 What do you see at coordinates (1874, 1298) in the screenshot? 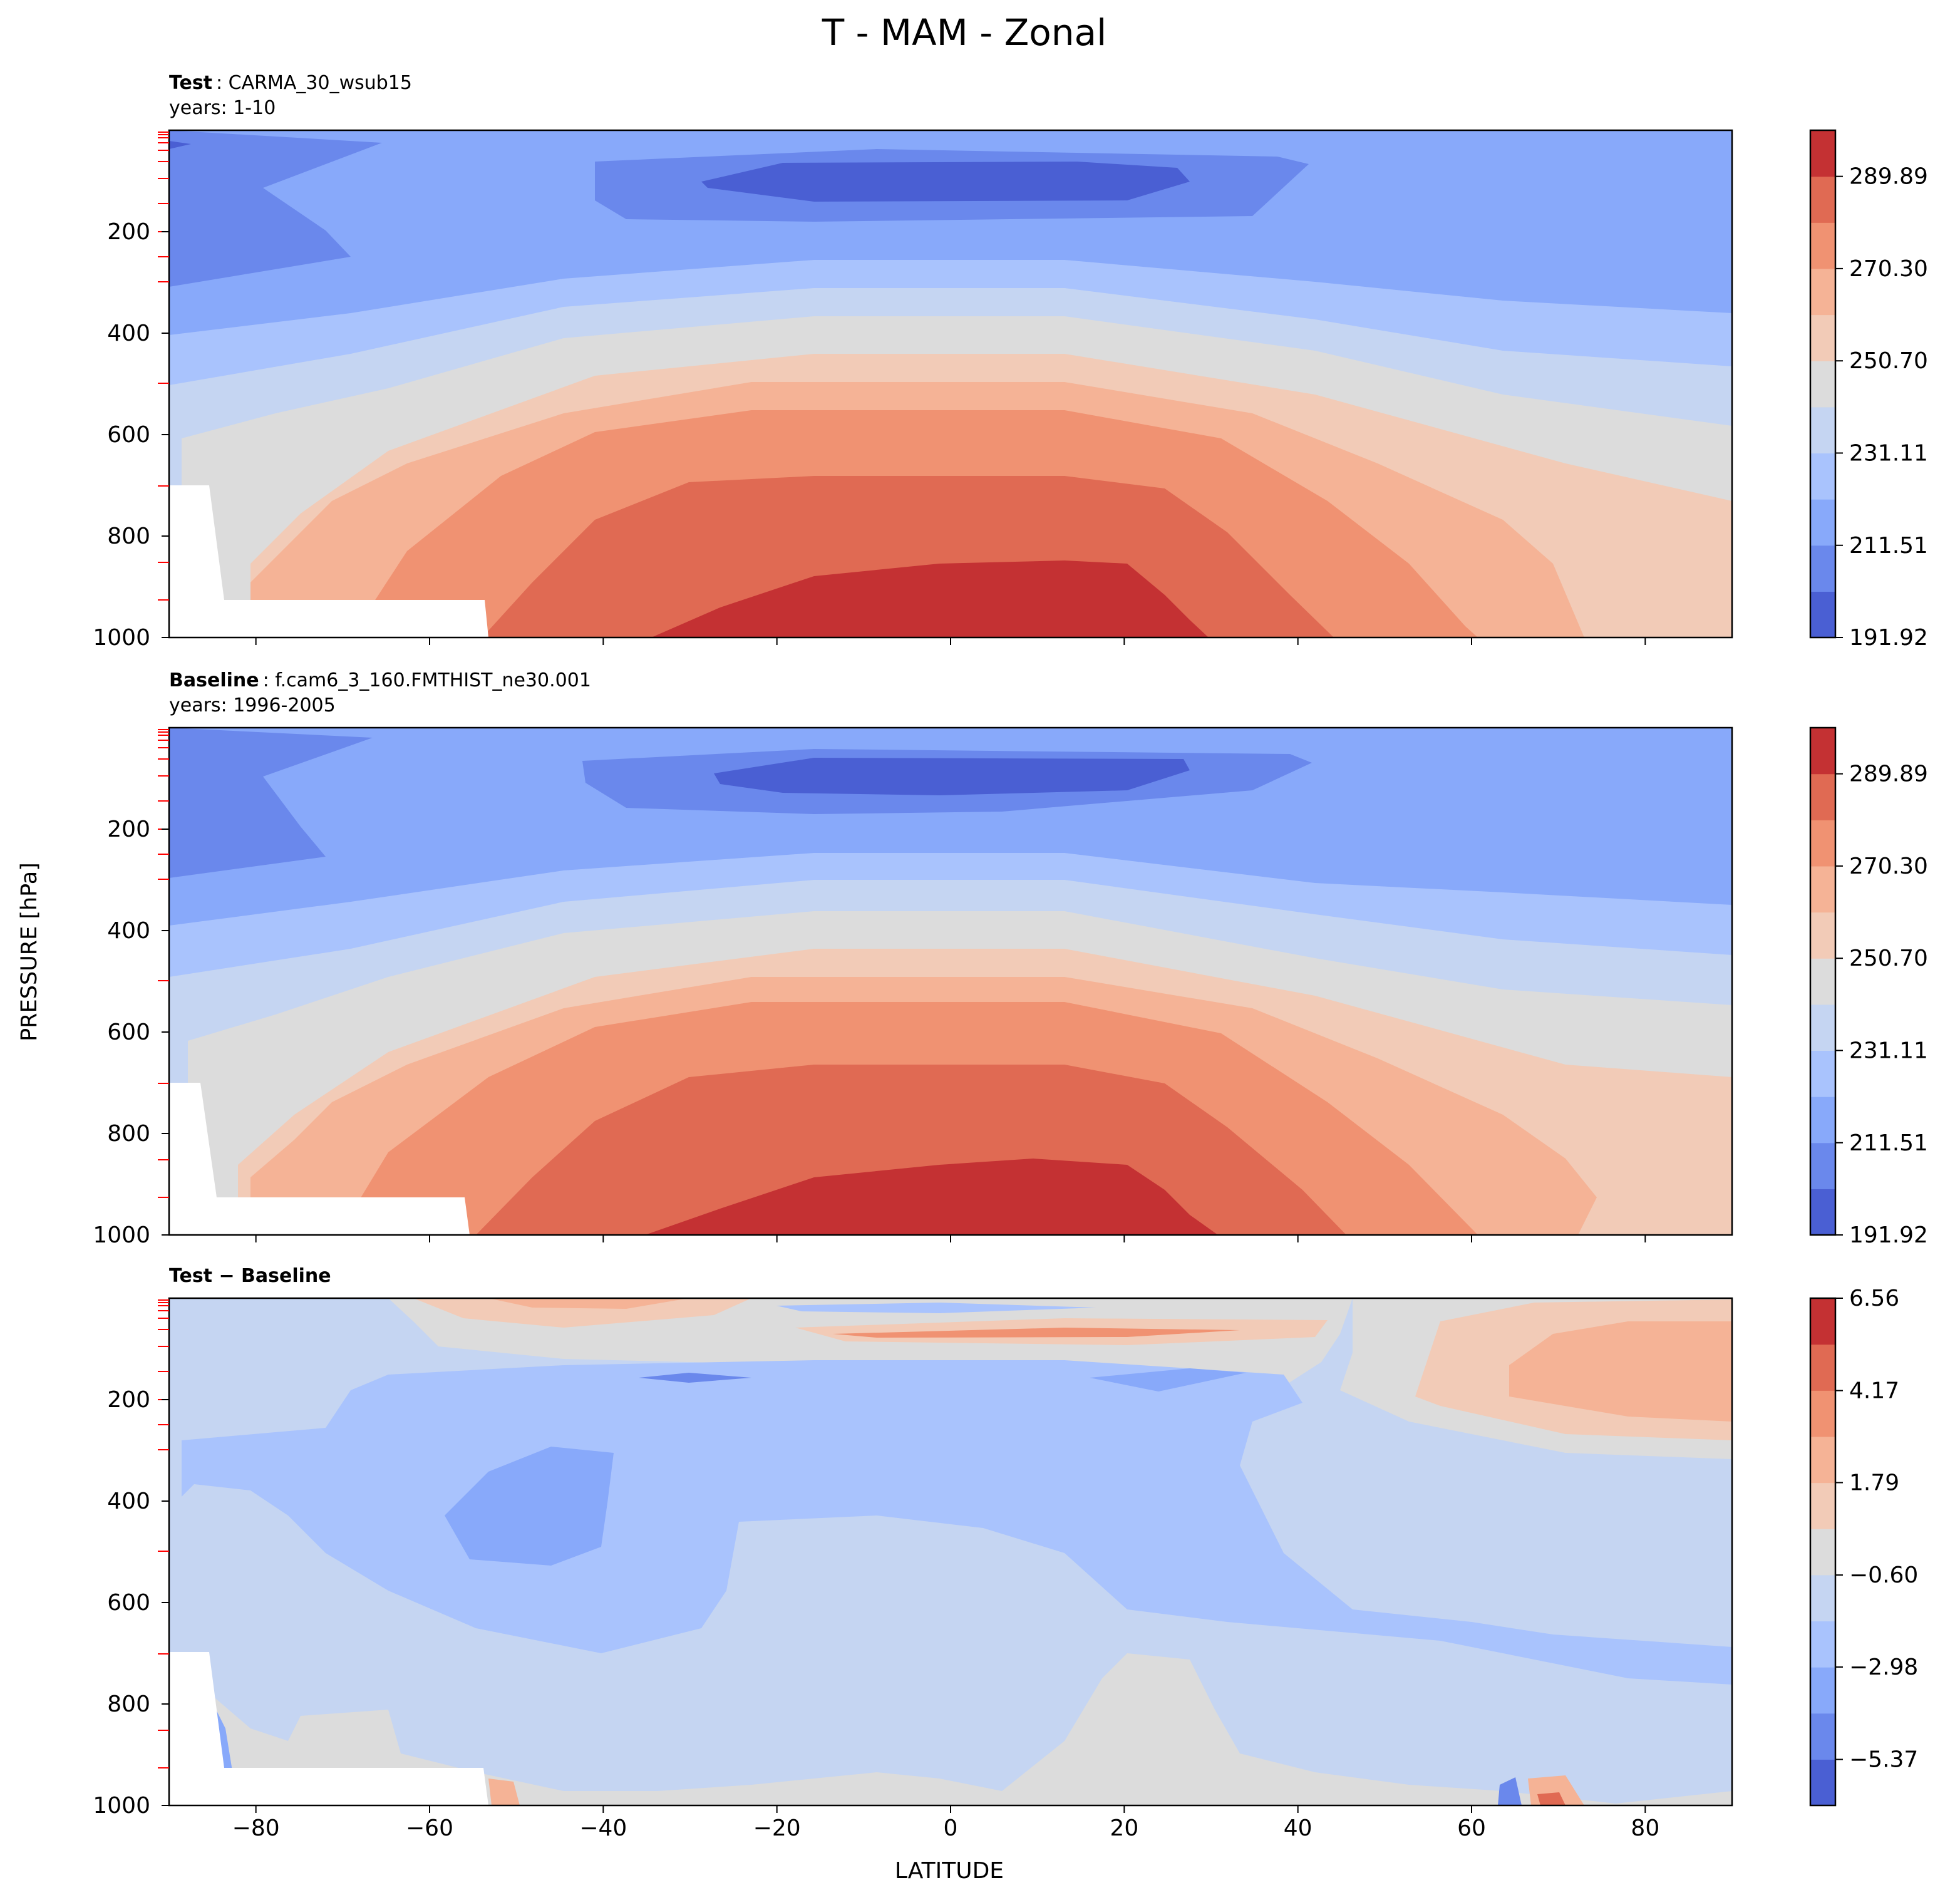
I see `colorbar-tick-label: 6.56` at bounding box center [1874, 1298].